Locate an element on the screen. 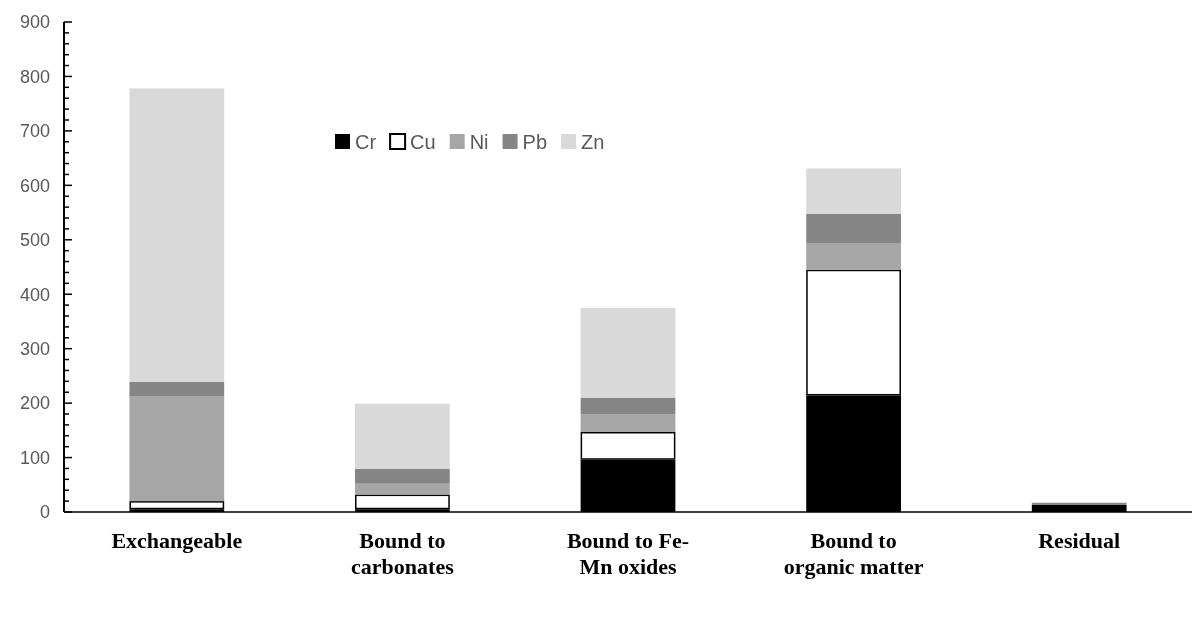 The width and height of the screenshot is (1202, 630). x-tick-label: Bound to Fe-Mn oxides is located at coordinates (628, 553).